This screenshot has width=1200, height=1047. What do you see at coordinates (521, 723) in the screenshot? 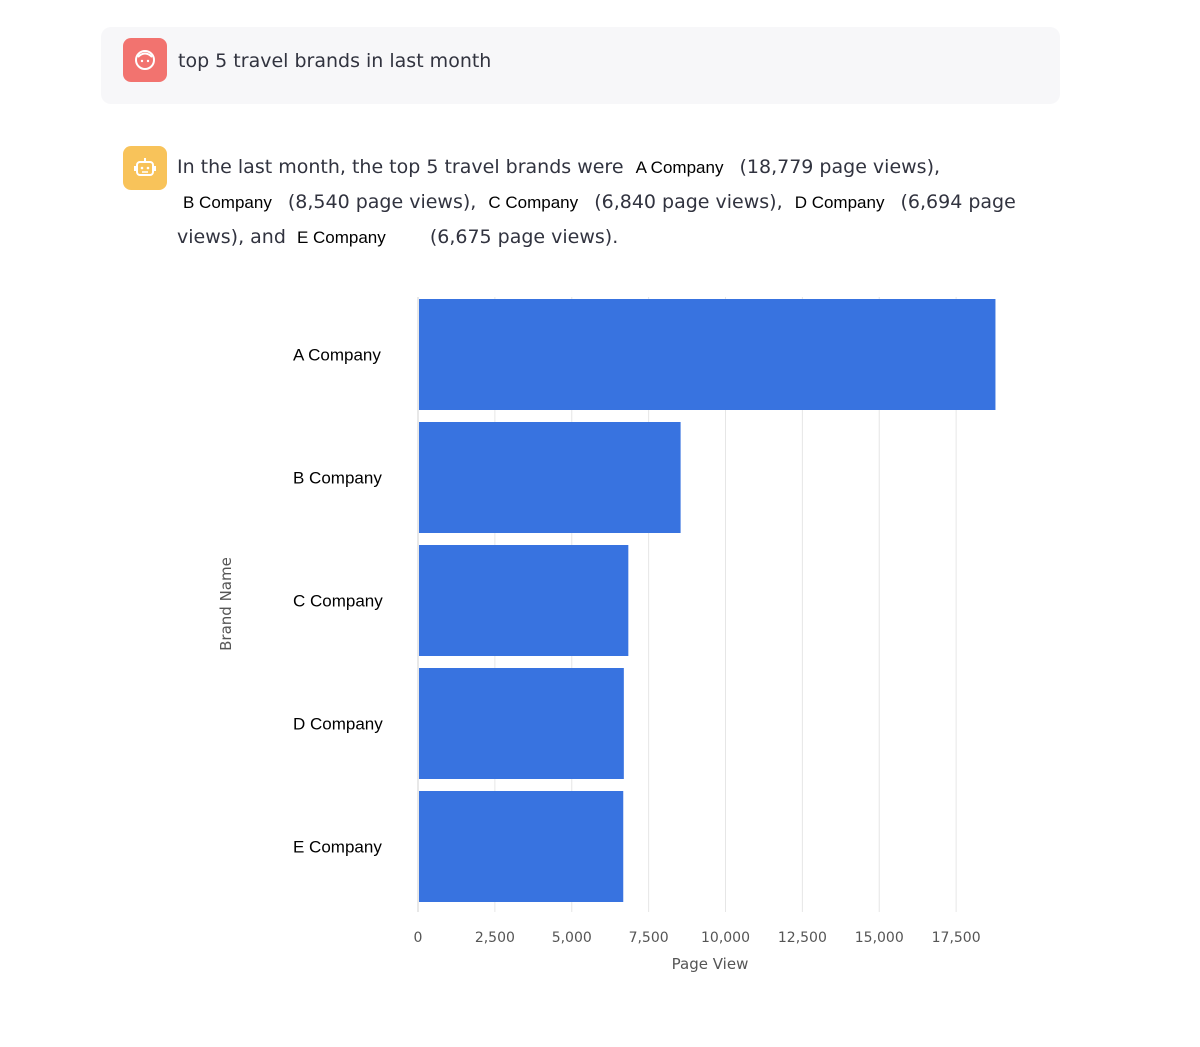
I see `bar-d-company` at bounding box center [521, 723].